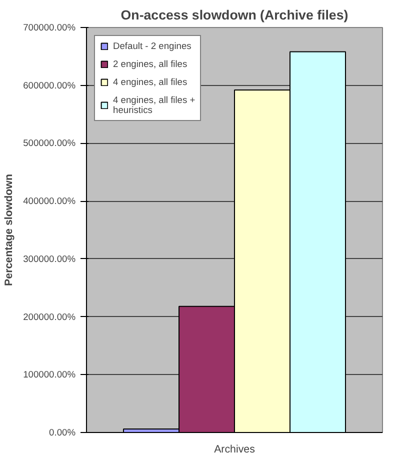 Image resolution: width=400 pixels, height=458 pixels. What do you see at coordinates (62, 433) in the screenshot?
I see `y-tick-label: 0.00%` at bounding box center [62, 433].